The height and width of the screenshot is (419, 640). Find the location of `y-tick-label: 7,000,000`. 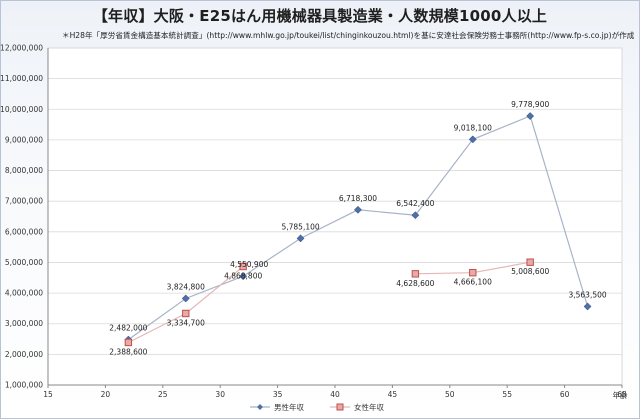

y-tick-label: 7,000,000 is located at coordinates (24, 201).